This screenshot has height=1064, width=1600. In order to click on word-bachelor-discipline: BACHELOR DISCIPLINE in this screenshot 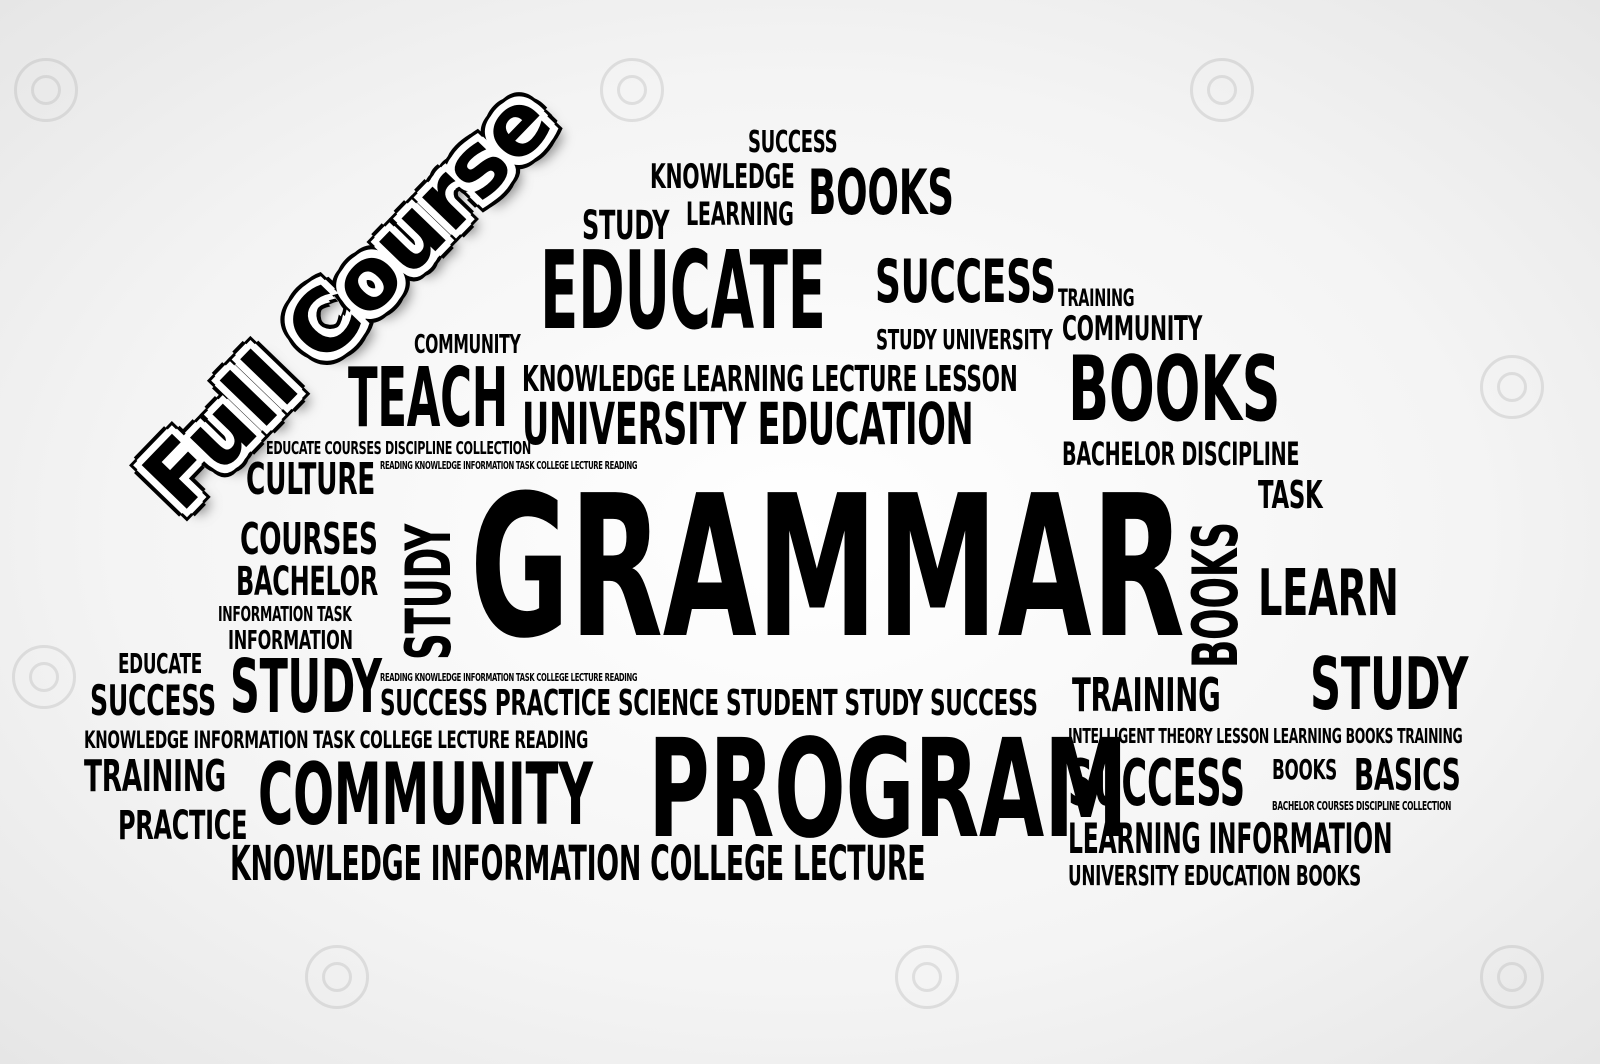, I will do `click(1181, 454)`.